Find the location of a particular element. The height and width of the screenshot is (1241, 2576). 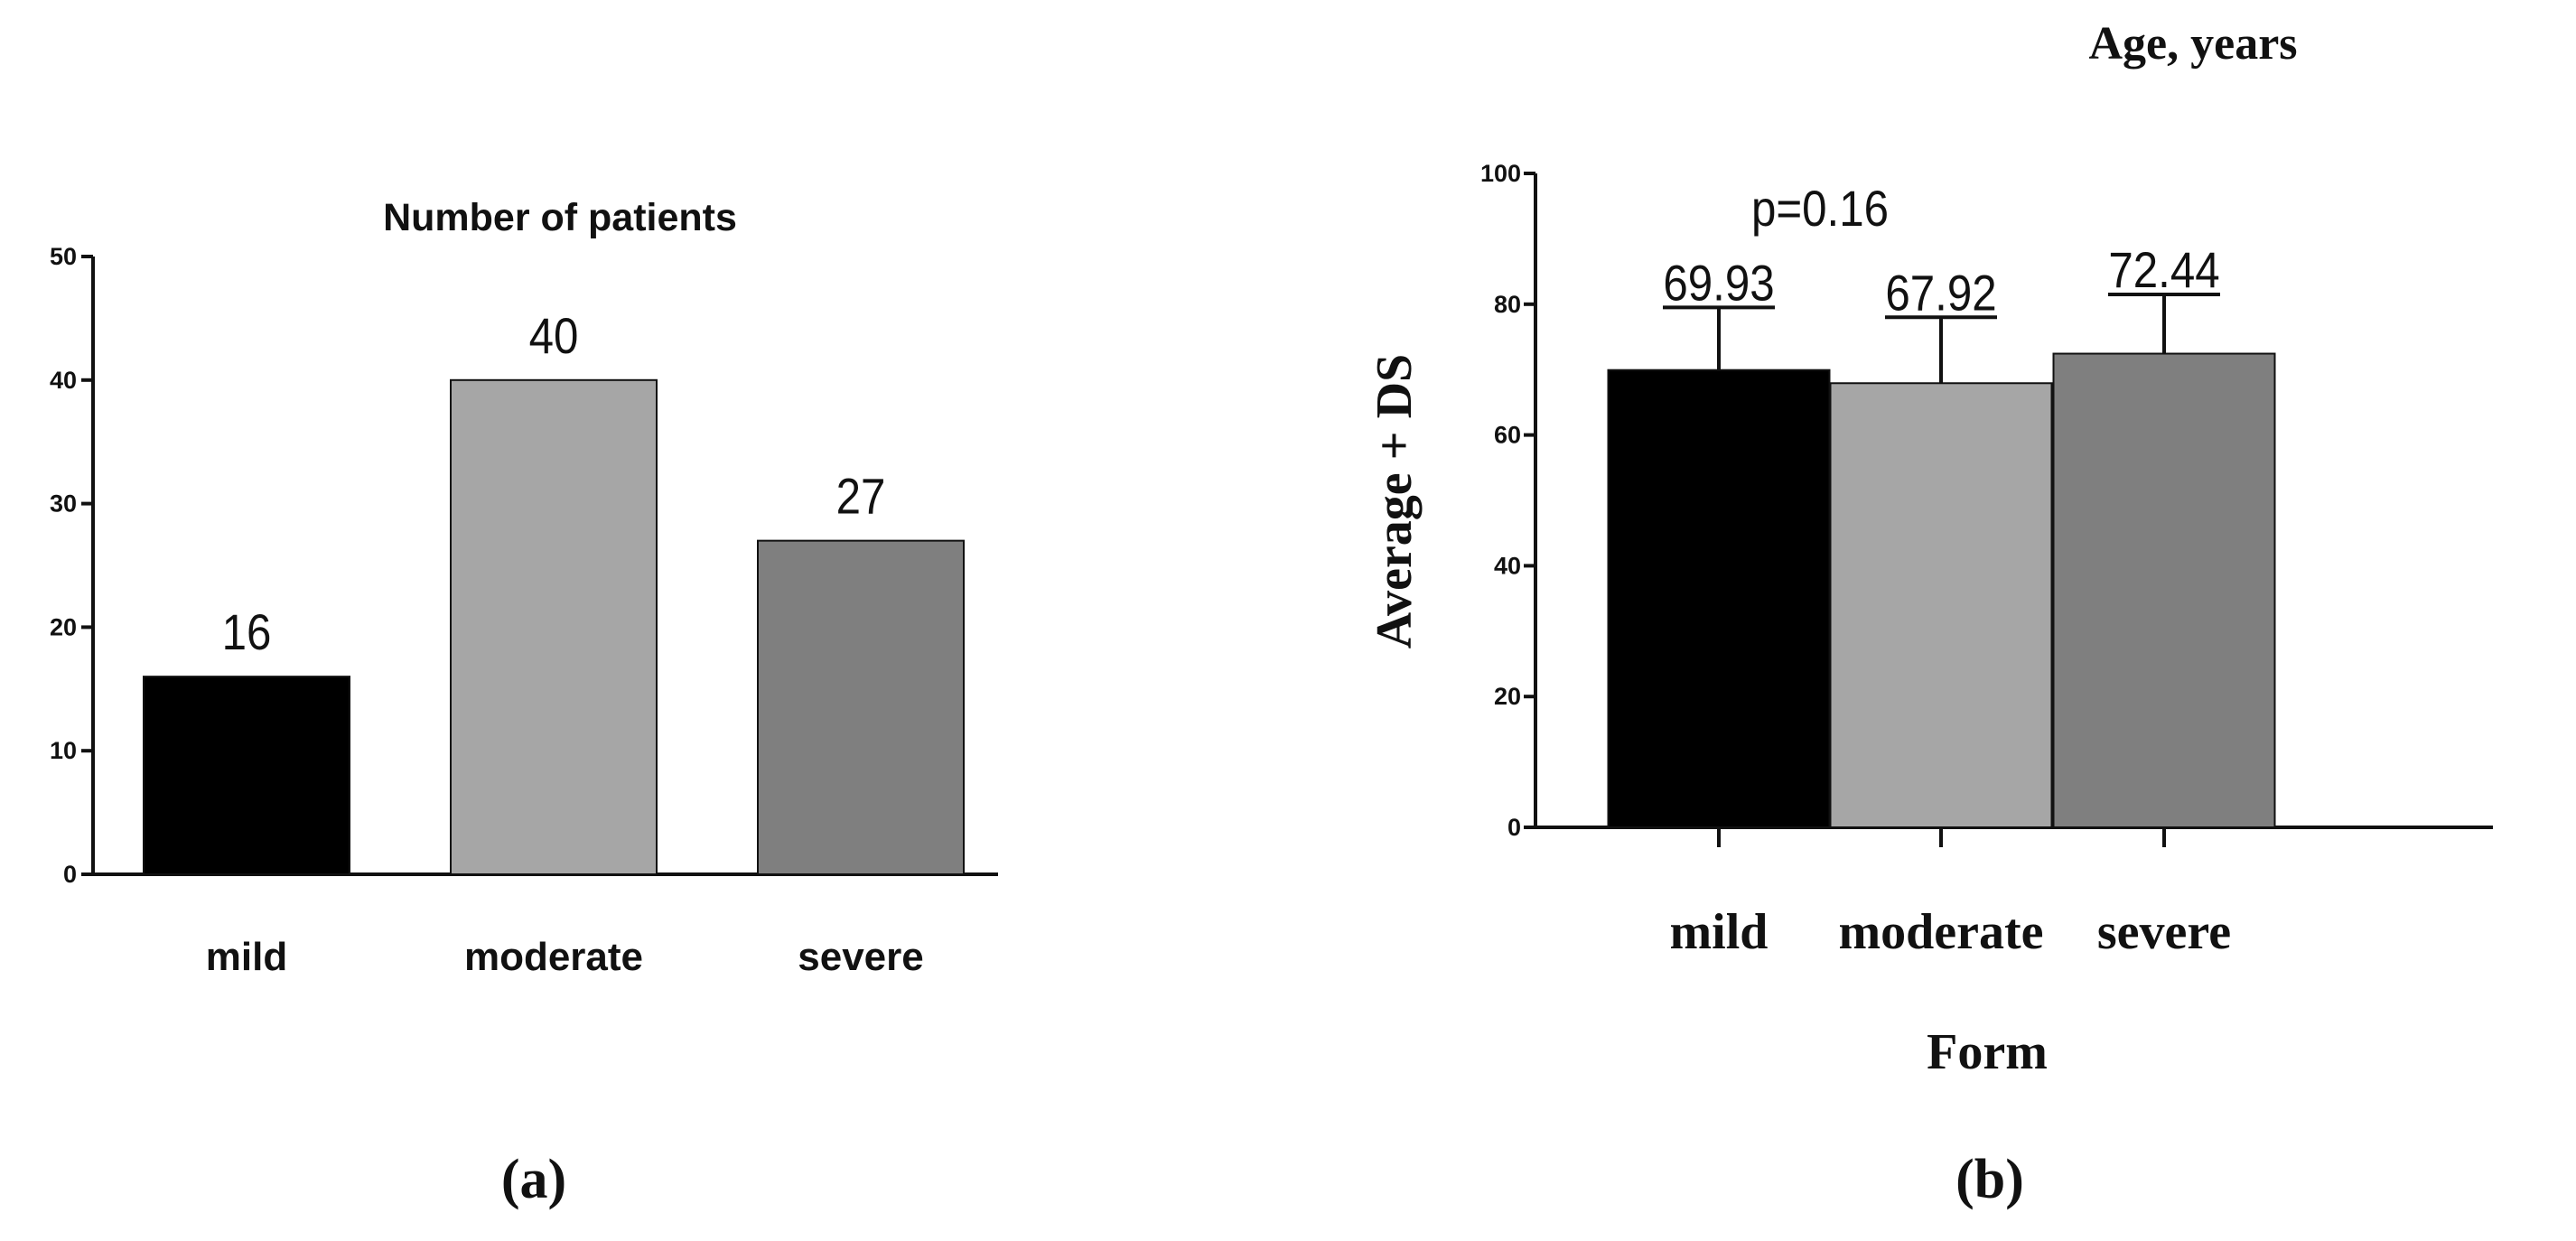

y-tick-label: 100 is located at coordinates (1501, 173).